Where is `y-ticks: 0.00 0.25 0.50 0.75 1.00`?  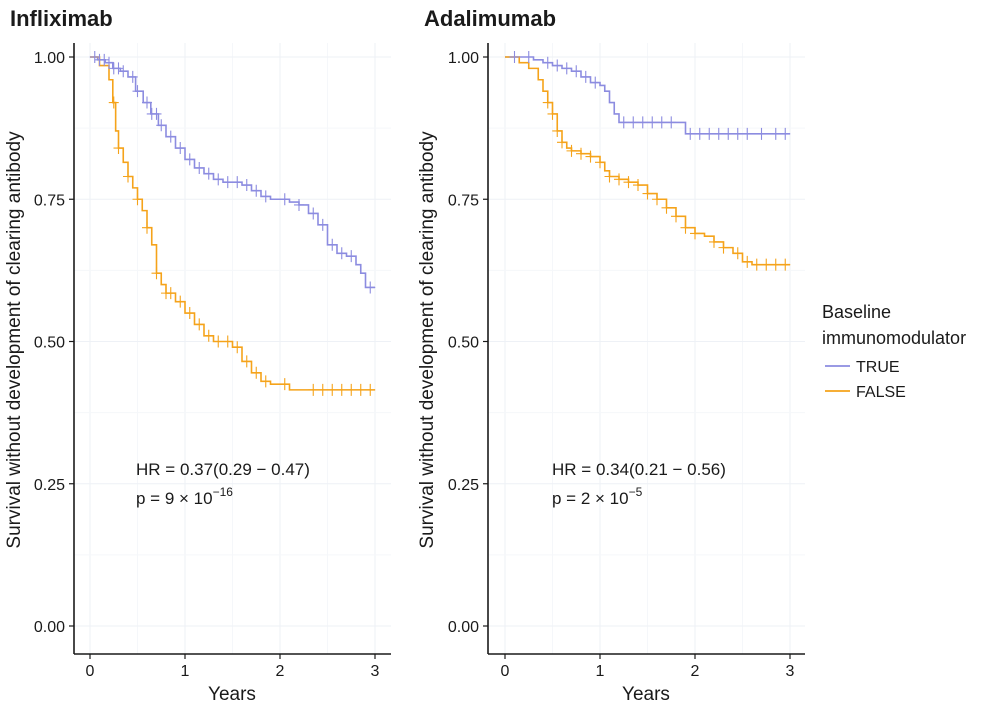
y-ticks: 0.00 0.25 0.50 0.75 1.00 is located at coordinates (54, 343).